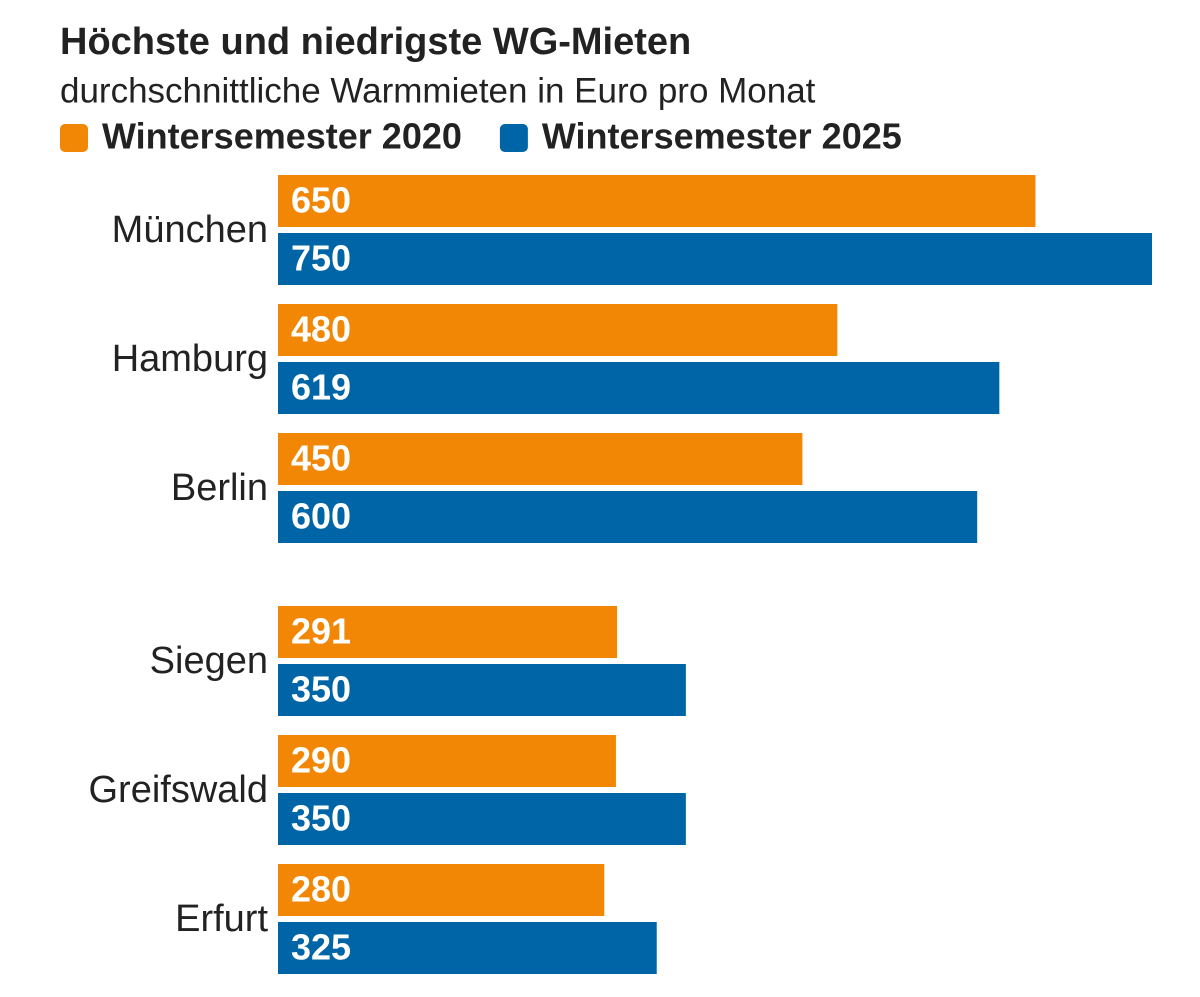 This screenshot has width=1200, height=997. What do you see at coordinates (321, 516) in the screenshot?
I see `value-label: 600` at bounding box center [321, 516].